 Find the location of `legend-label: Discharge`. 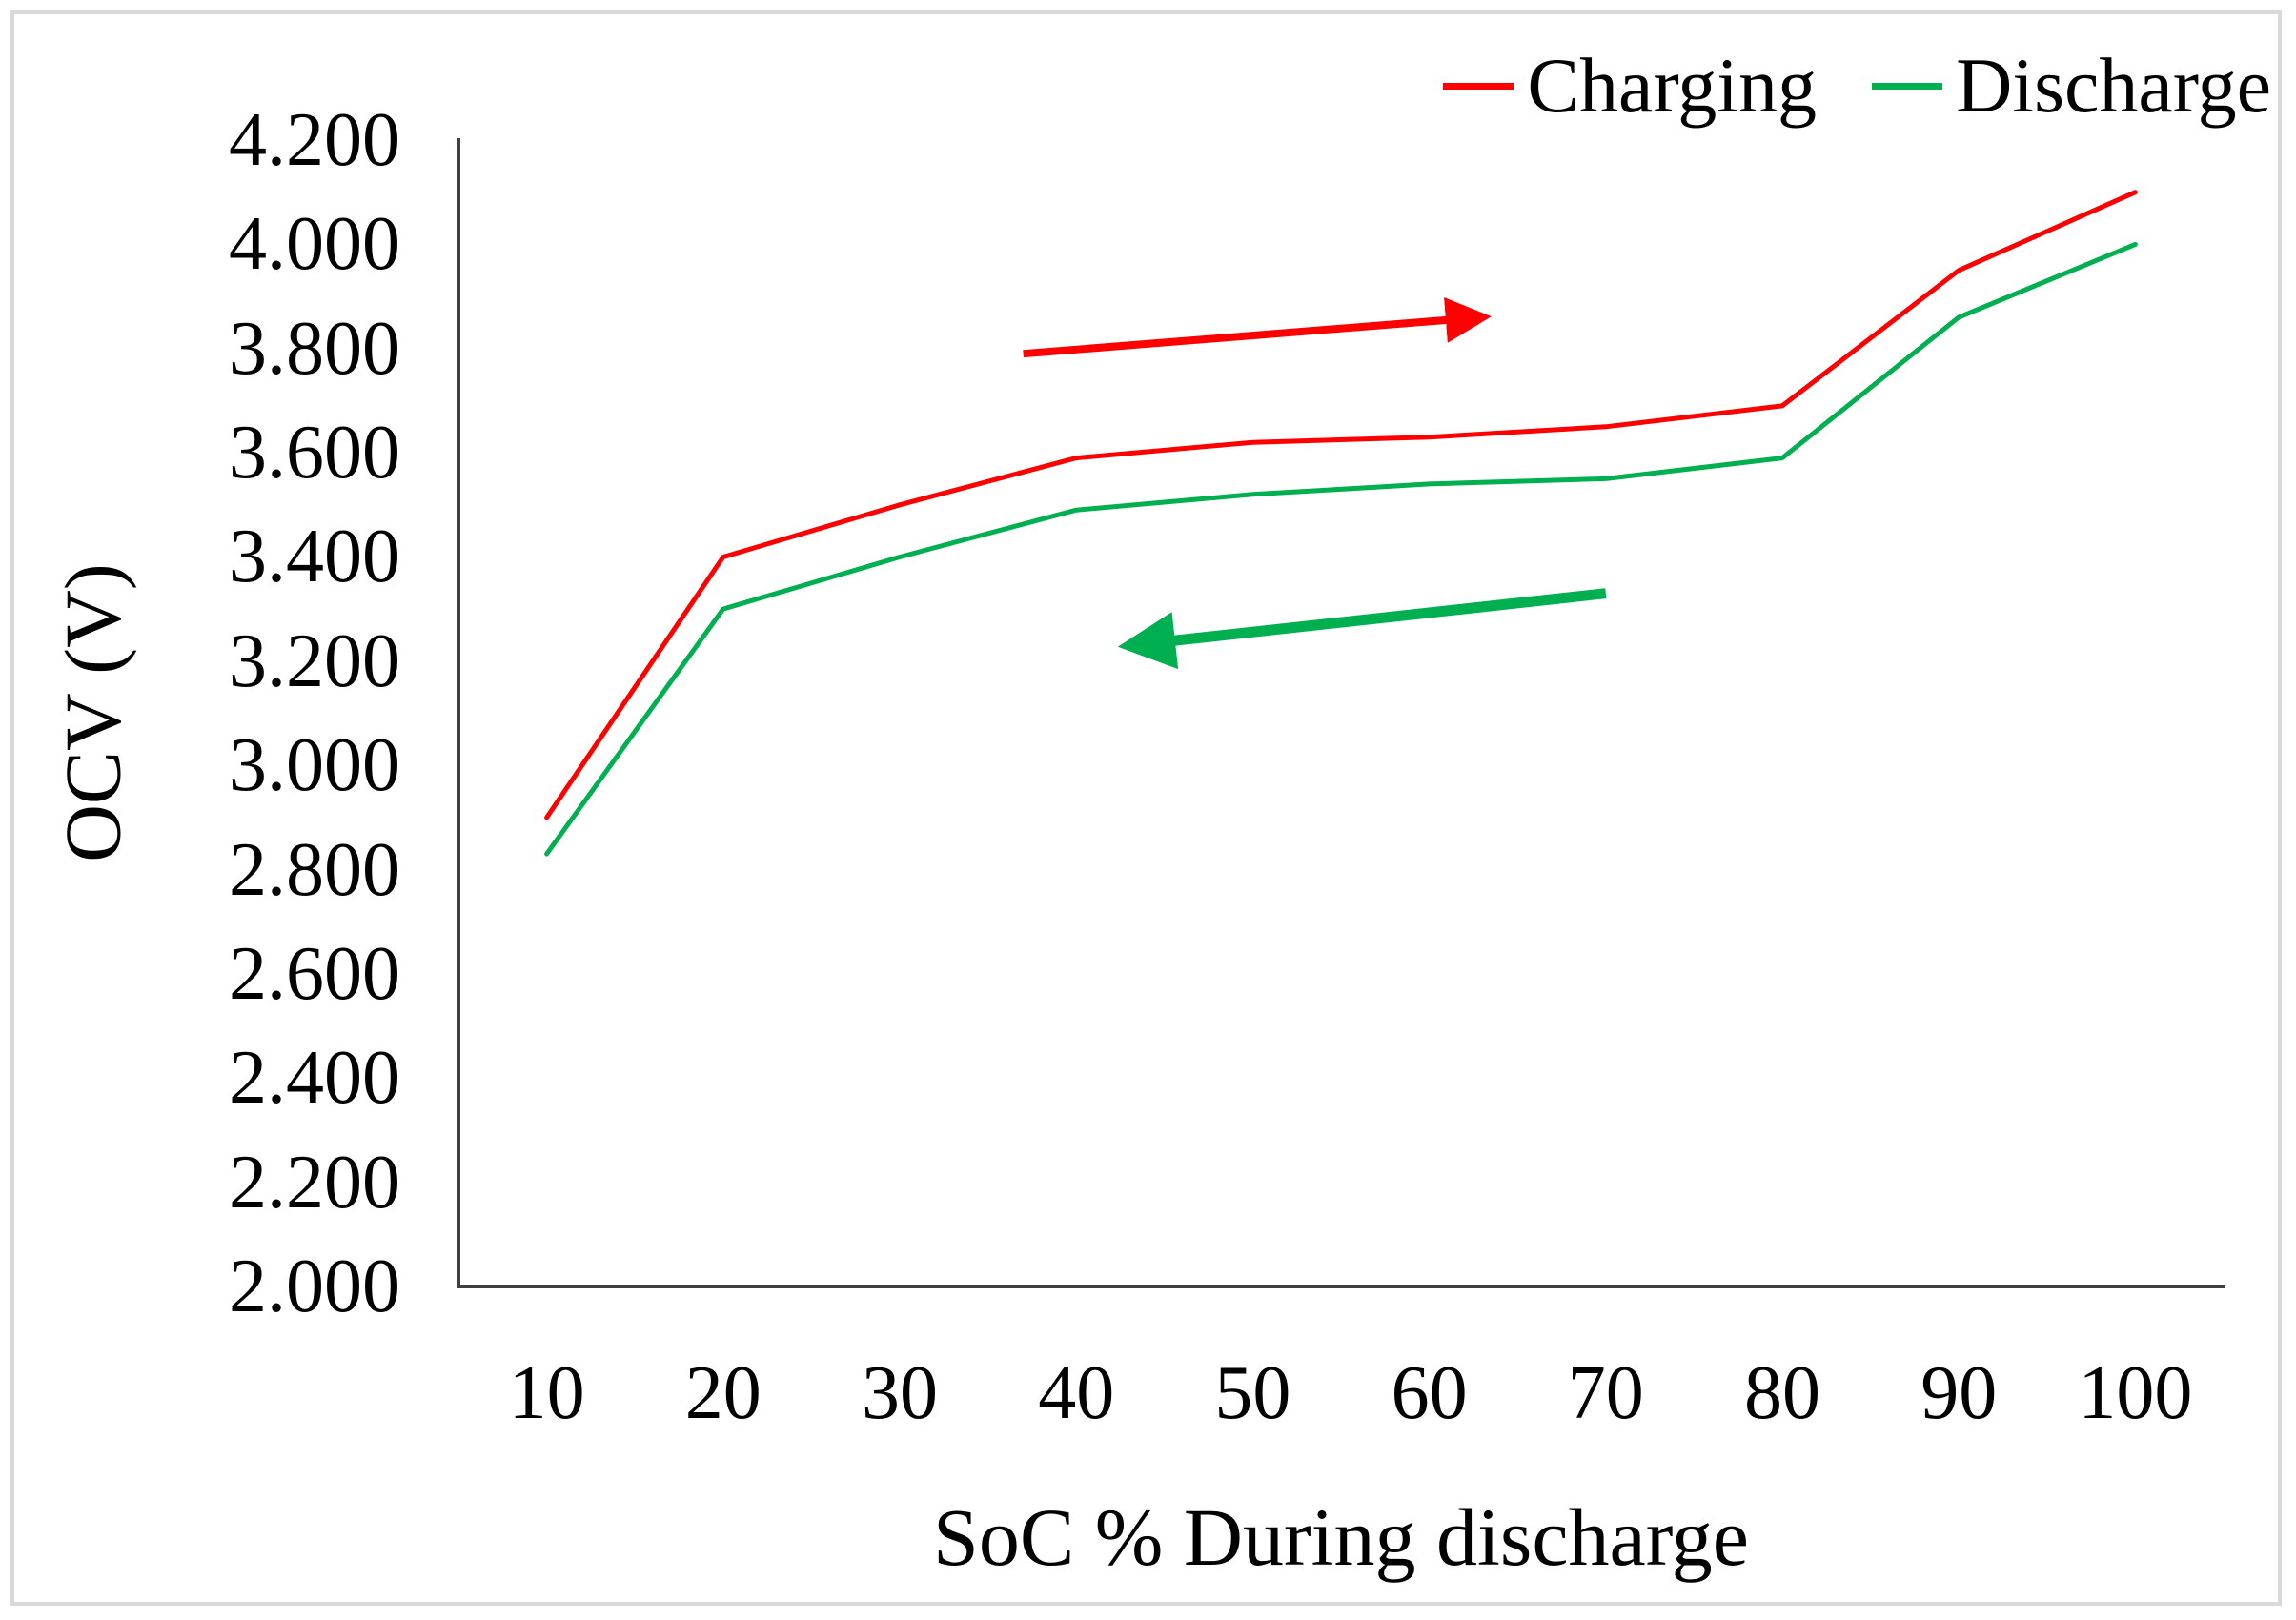

legend-label: Discharge is located at coordinates (2113, 85).